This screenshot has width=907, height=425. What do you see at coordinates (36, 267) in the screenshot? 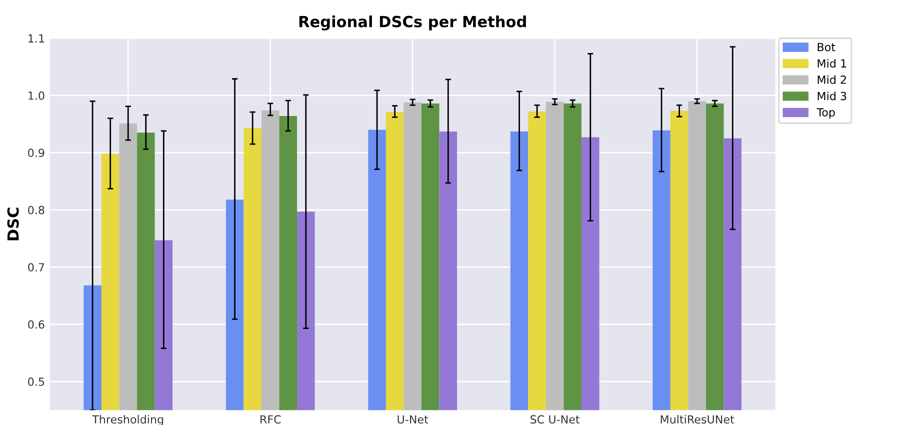
I see `y-tick-label: 0.7` at bounding box center [36, 267].